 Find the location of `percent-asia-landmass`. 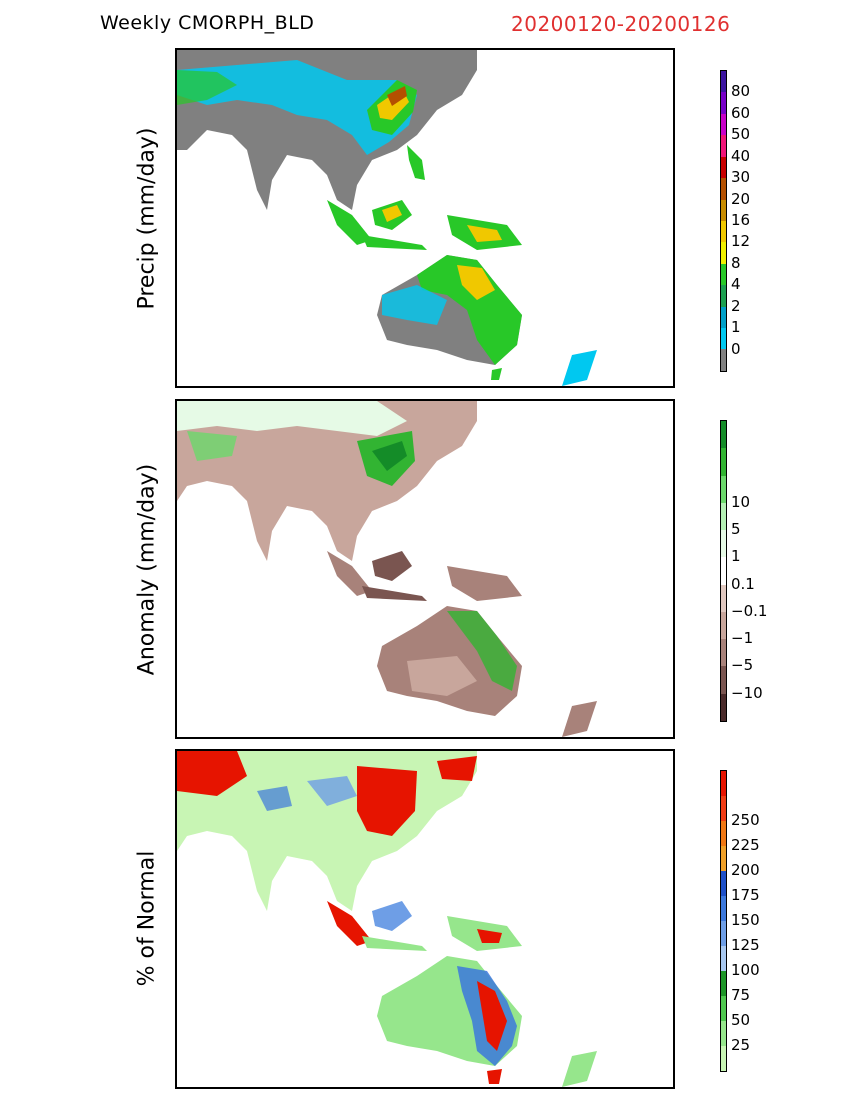

percent-asia-landmass is located at coordinates (327, 831).